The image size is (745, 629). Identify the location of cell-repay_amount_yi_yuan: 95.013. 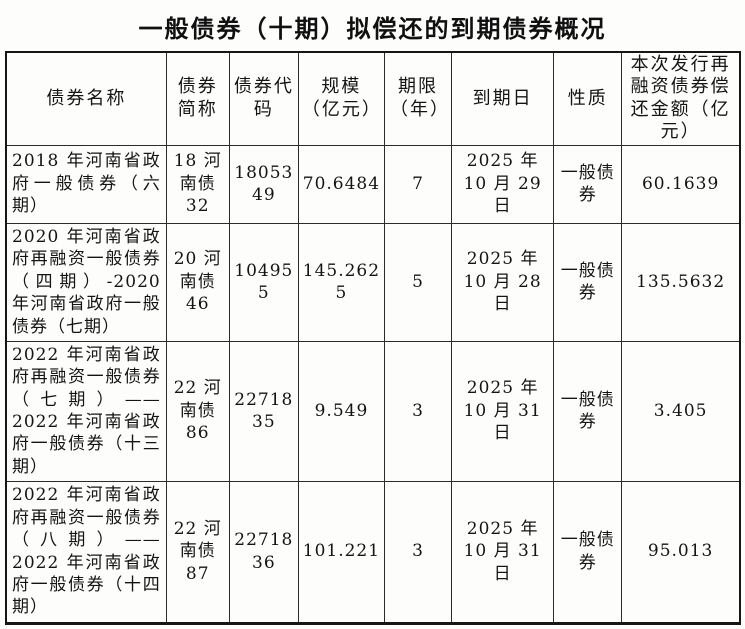
(681, 552).